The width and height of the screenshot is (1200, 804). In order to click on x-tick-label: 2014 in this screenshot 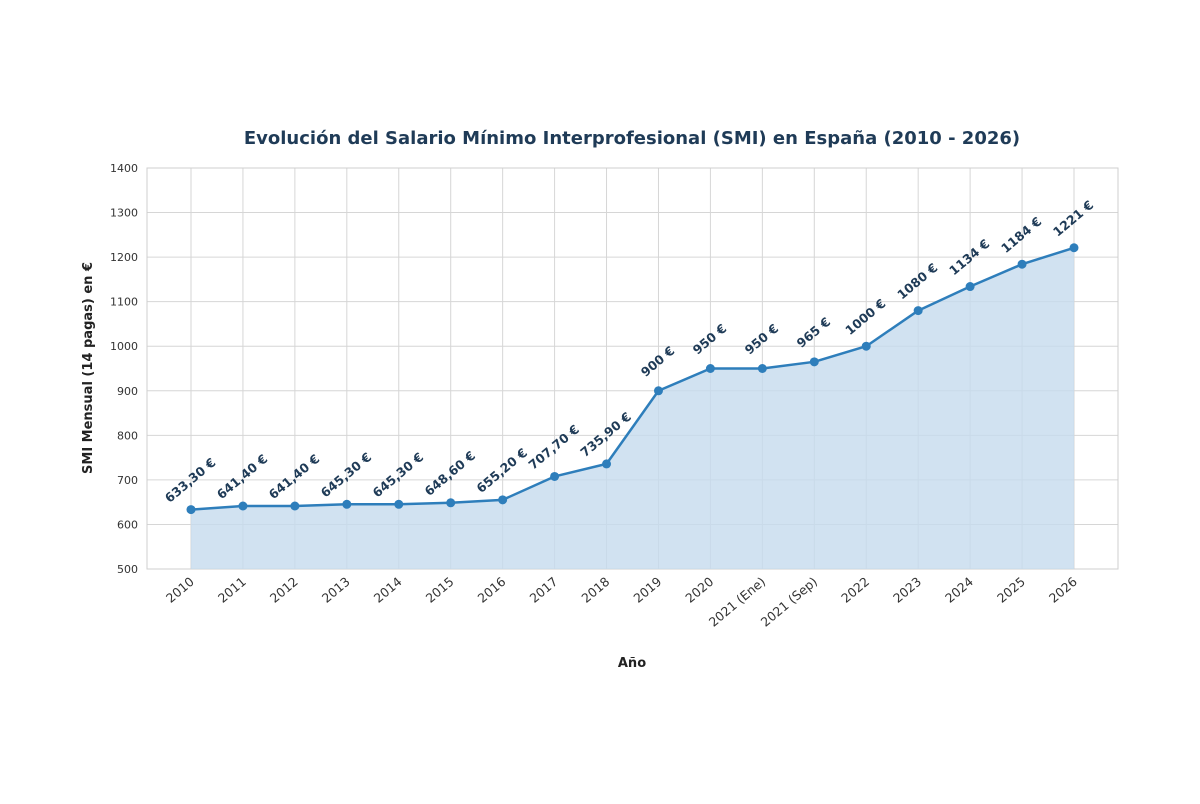, I will do `click(388, 590)`.